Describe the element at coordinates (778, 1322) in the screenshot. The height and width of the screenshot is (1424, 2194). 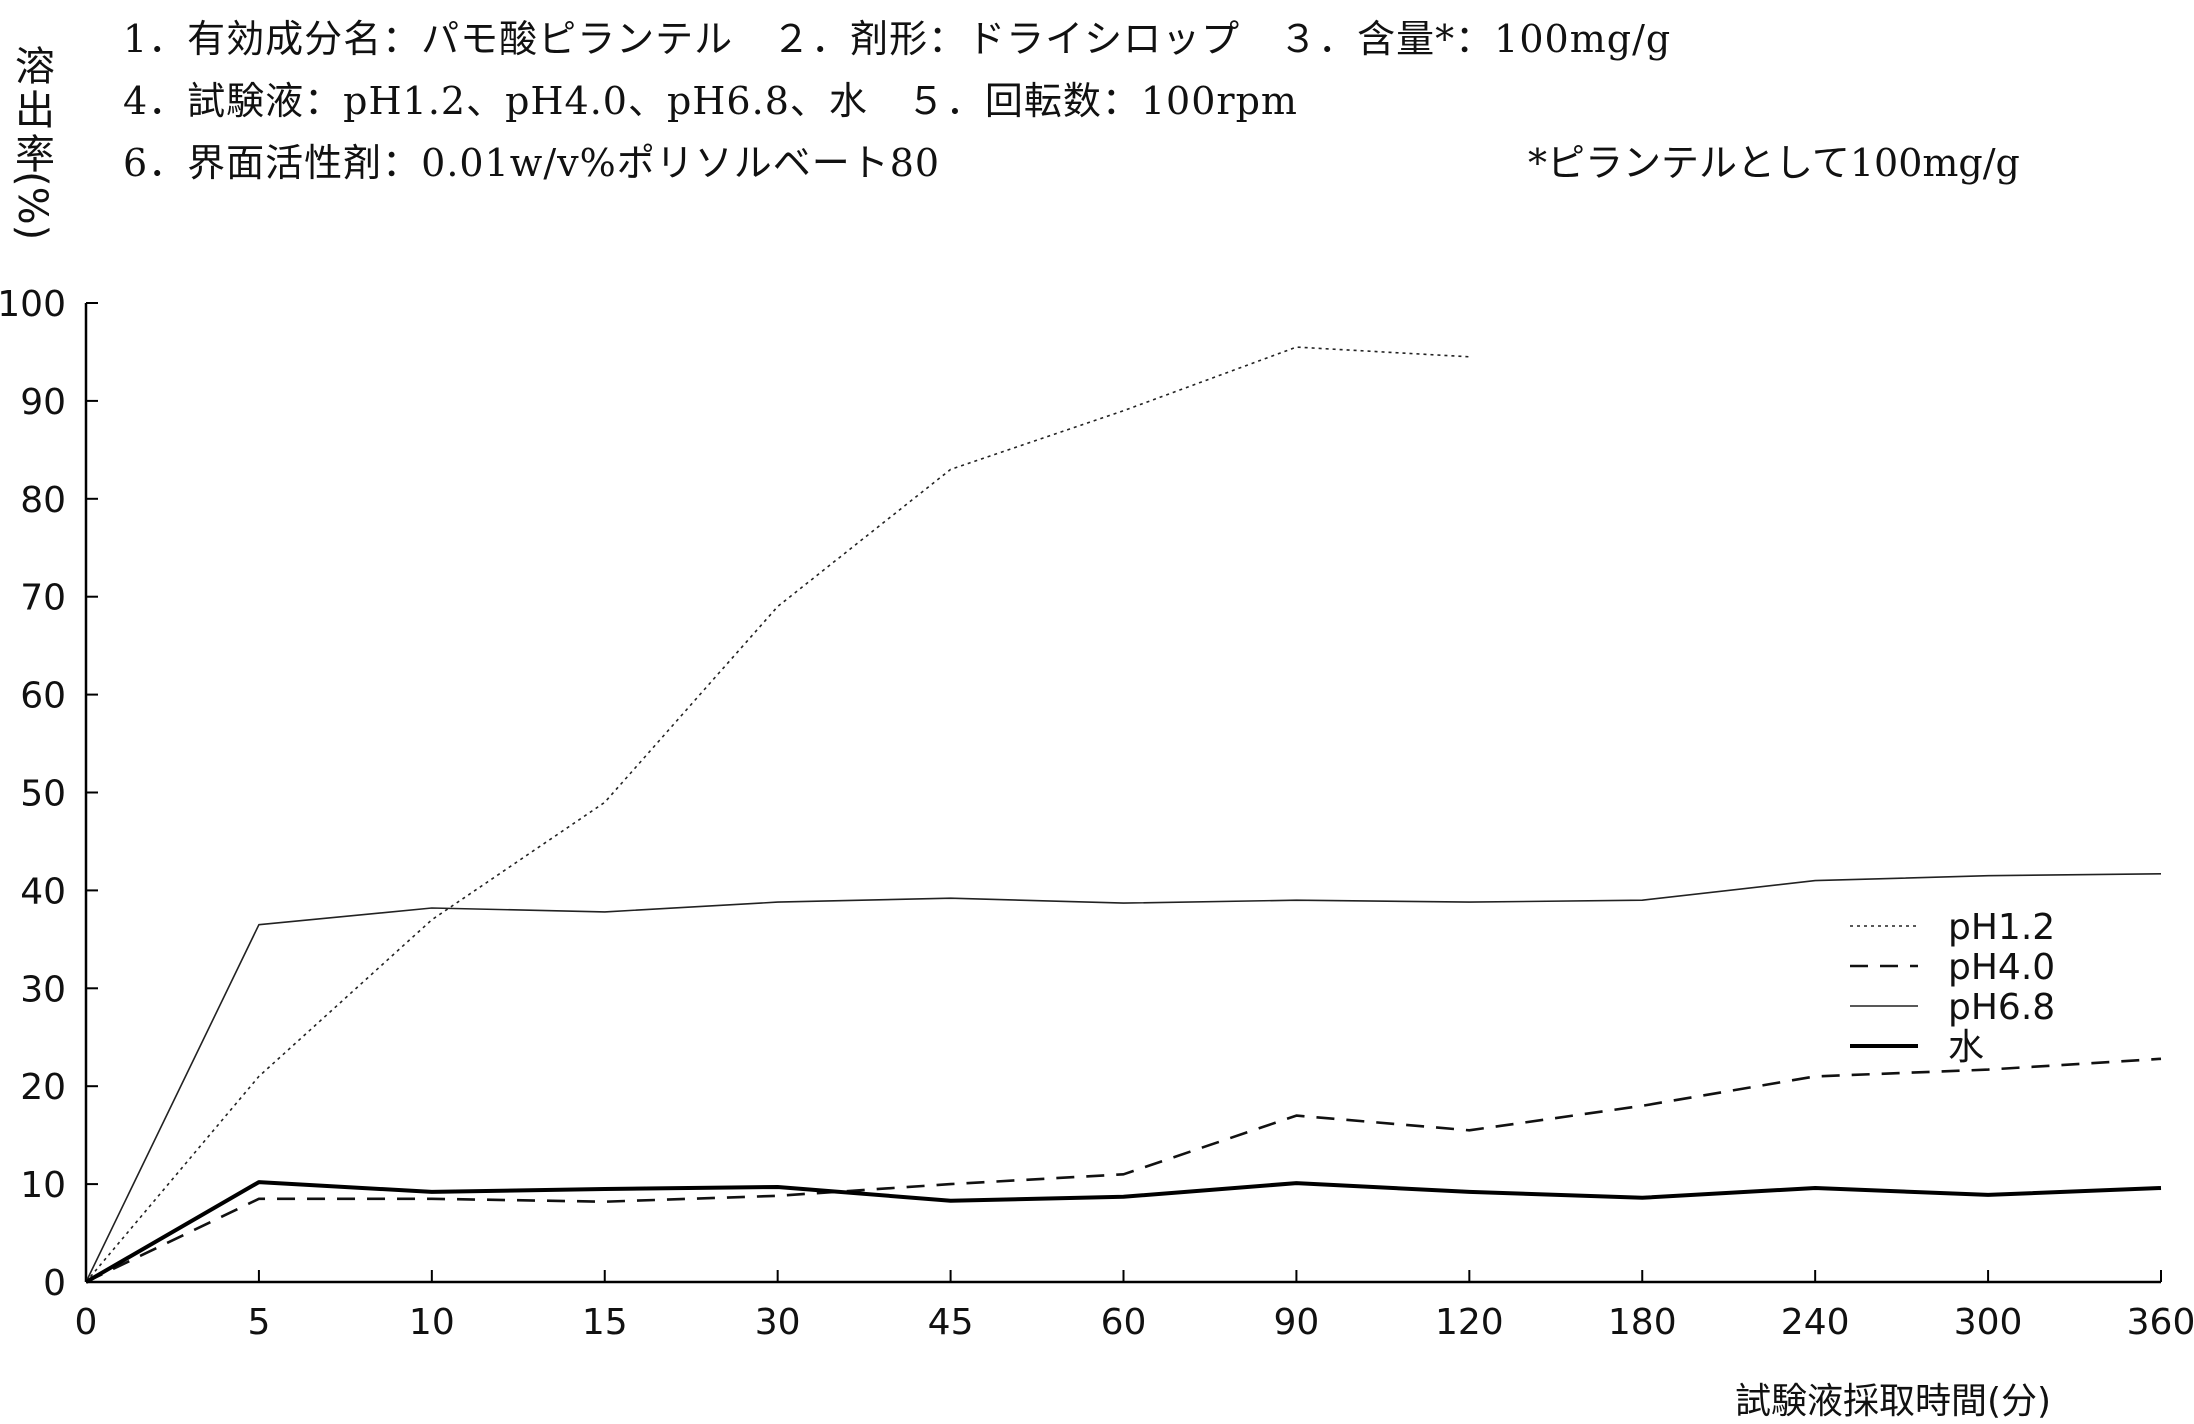
I see `x-tick-label: 30` at that location.